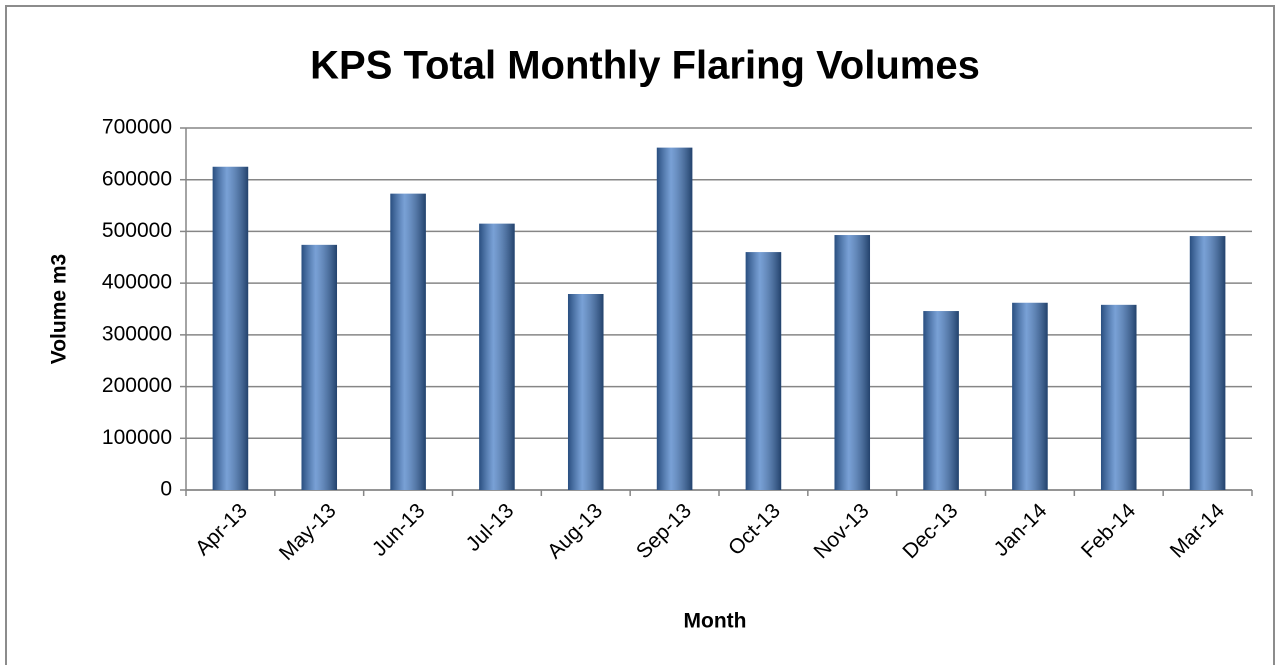  I want to click on y-tick-label: 500000, so click(137, 230).